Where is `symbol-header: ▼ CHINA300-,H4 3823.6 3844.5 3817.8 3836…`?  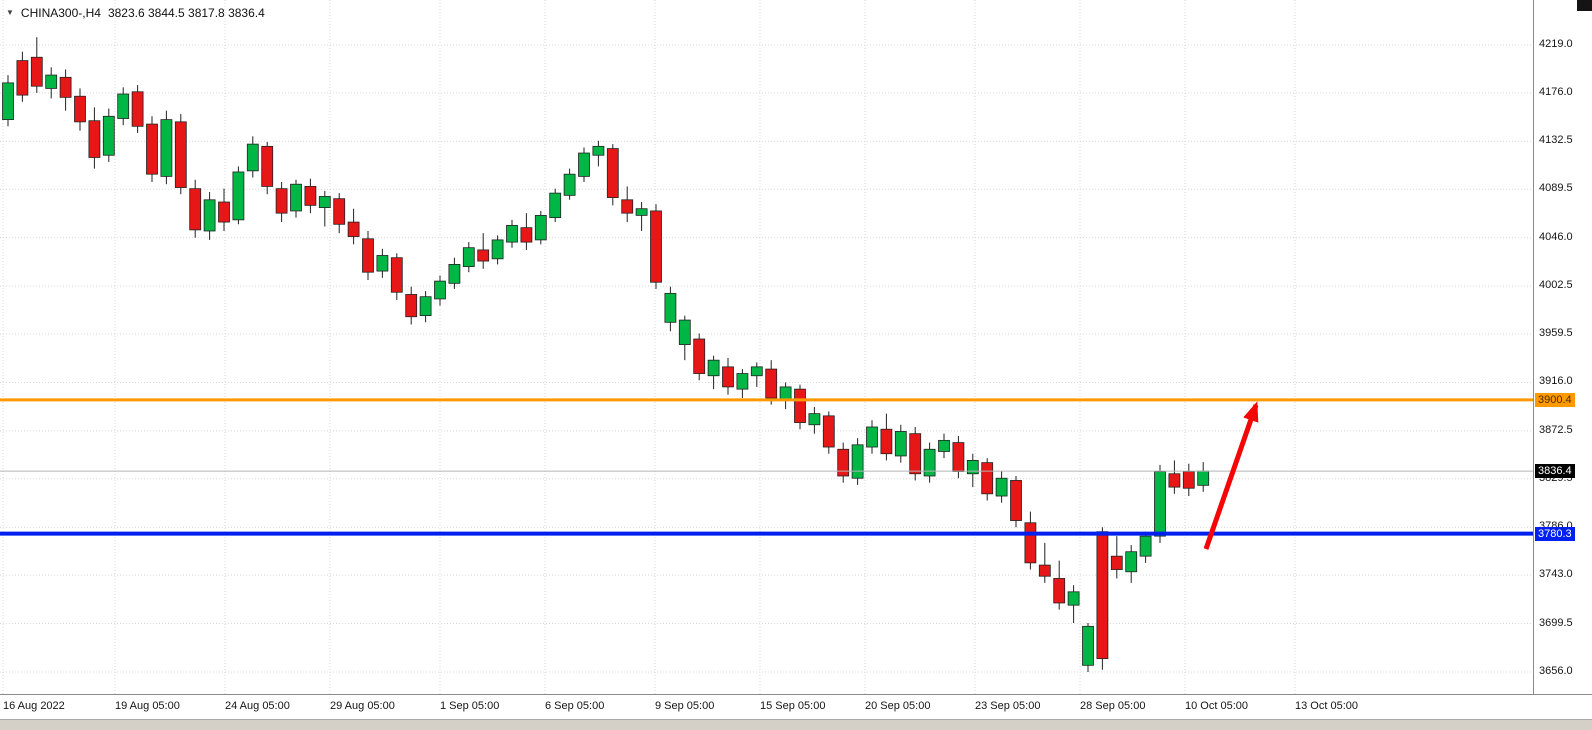 symbol-header: ▼ CHINA300-,H4 3823.6 3844.5 3817.8 3836… is located at coordinates (135, 13).